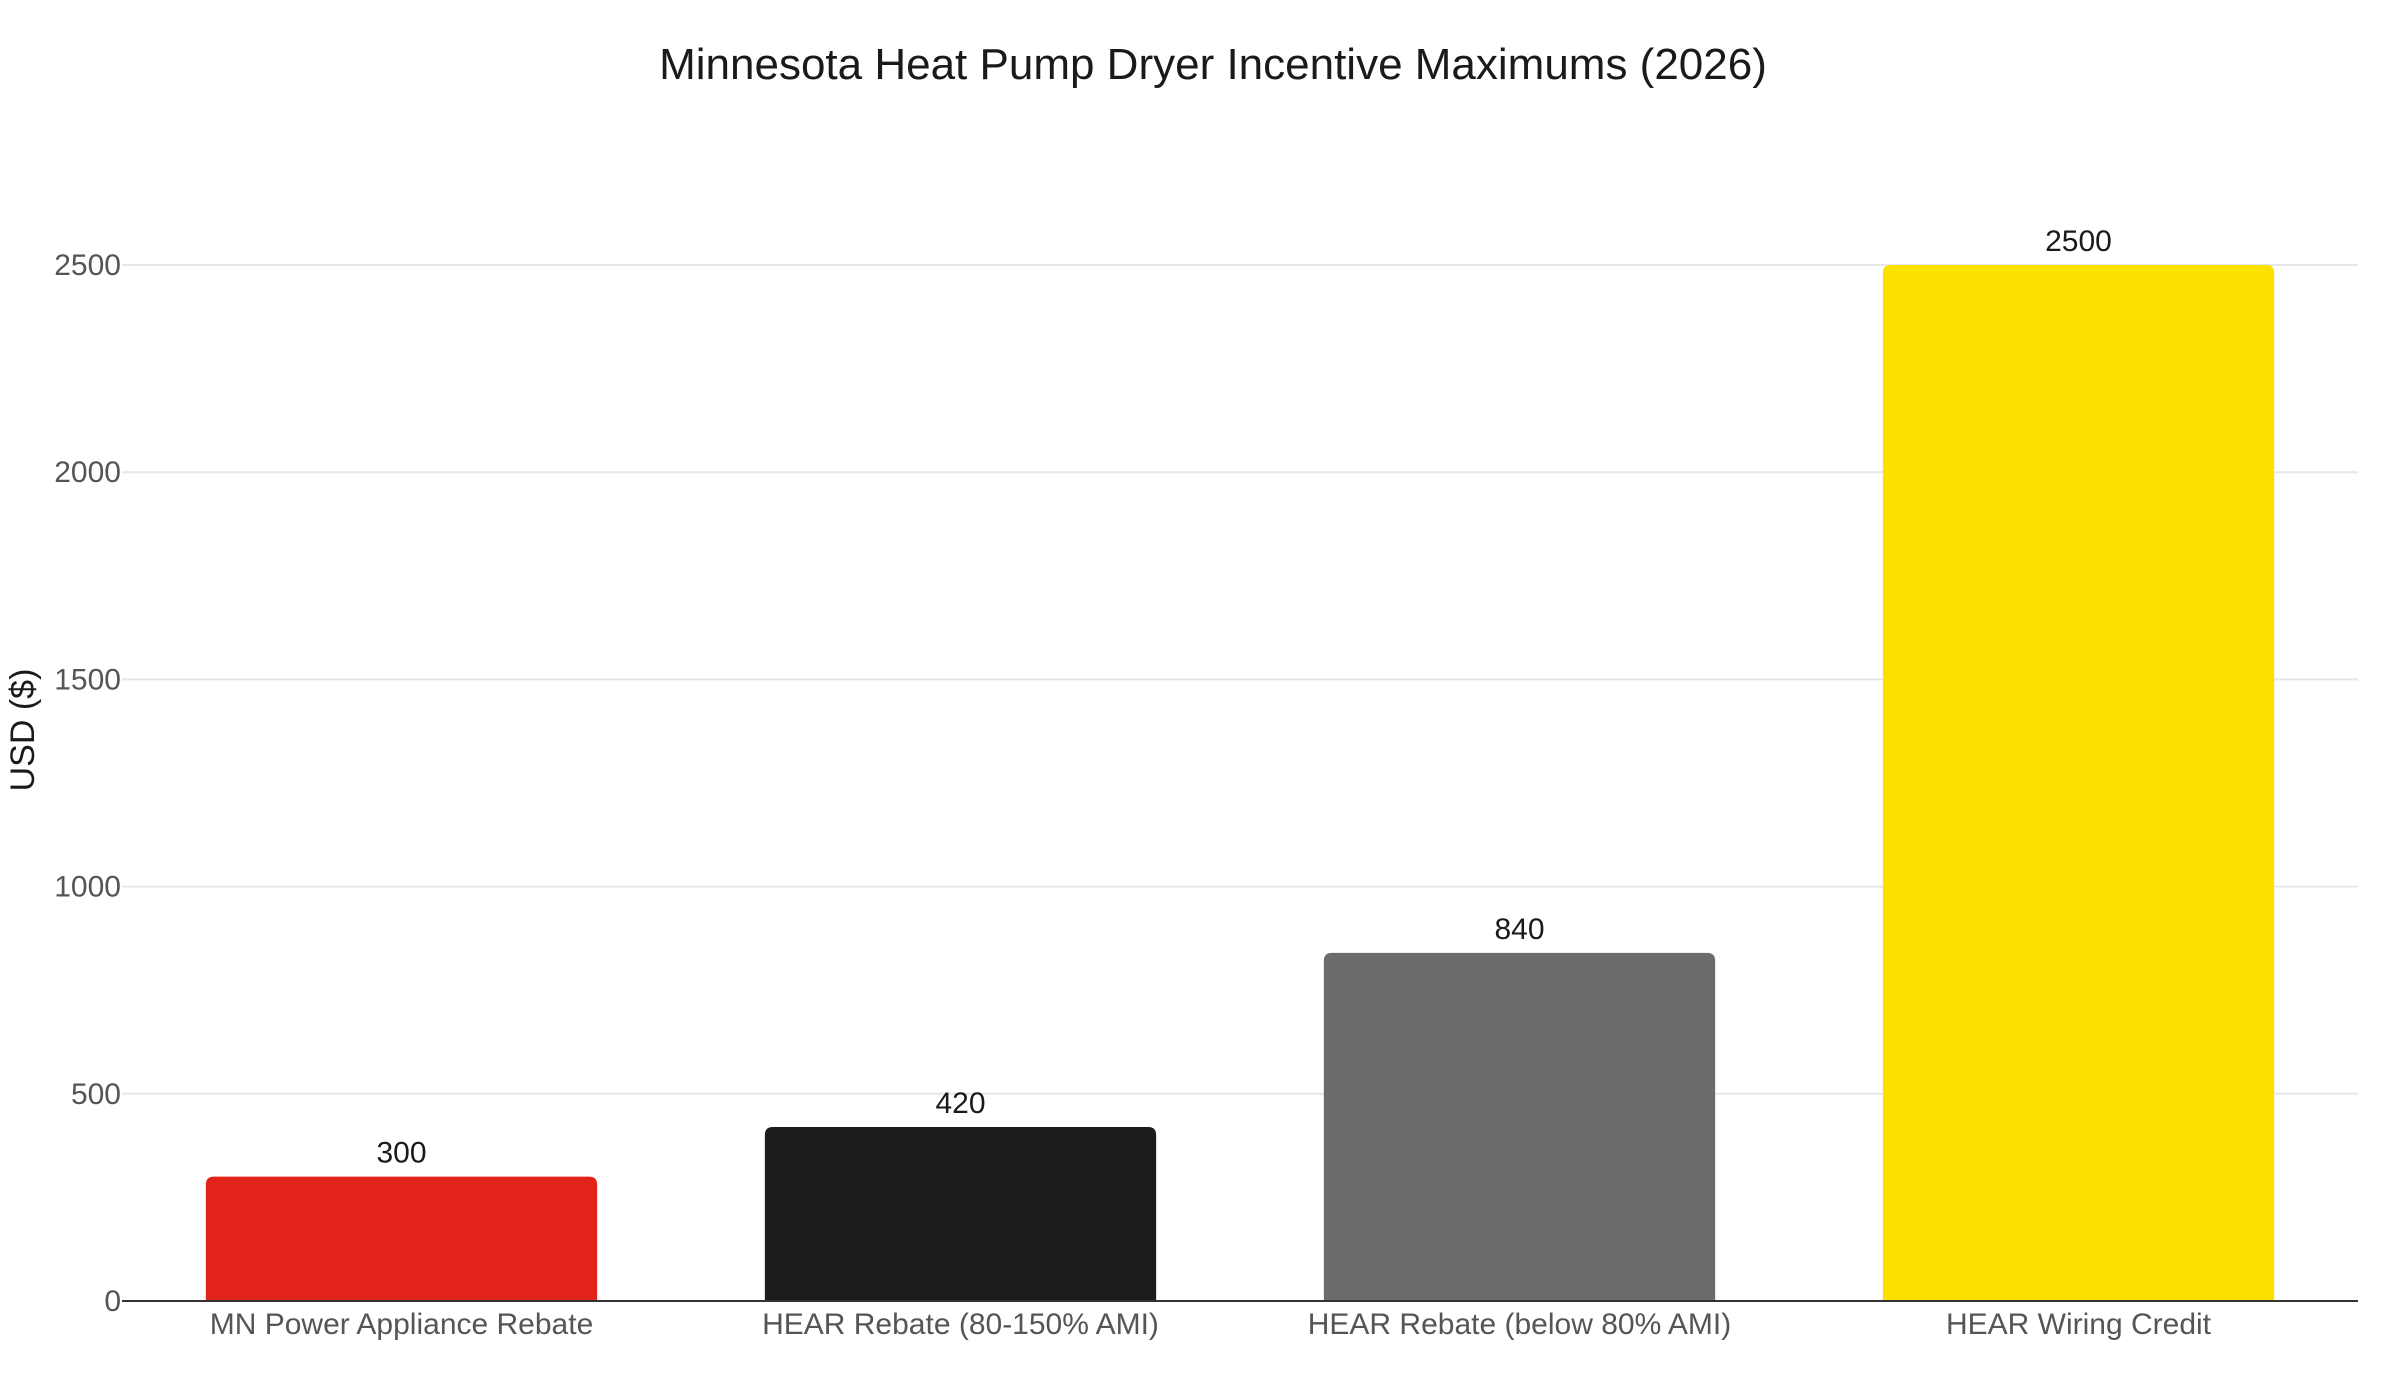  I want to click on bar-value-label: 840, so click(1519, 929).